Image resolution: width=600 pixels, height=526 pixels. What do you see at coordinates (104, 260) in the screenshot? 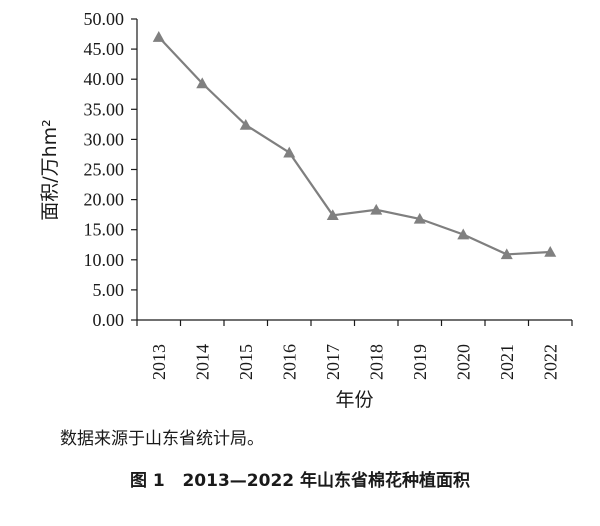
I see `y-tick-label: 10.00` at bounding box center [104, 260].